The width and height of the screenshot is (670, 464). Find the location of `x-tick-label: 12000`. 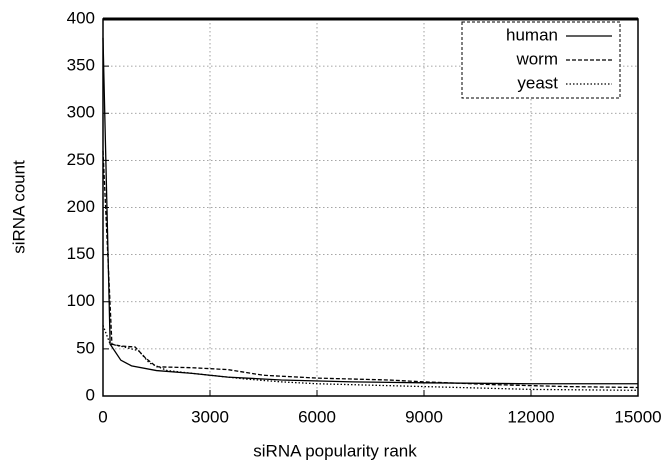

x-tick-label: 12000 is located at coordinates (530, 416).